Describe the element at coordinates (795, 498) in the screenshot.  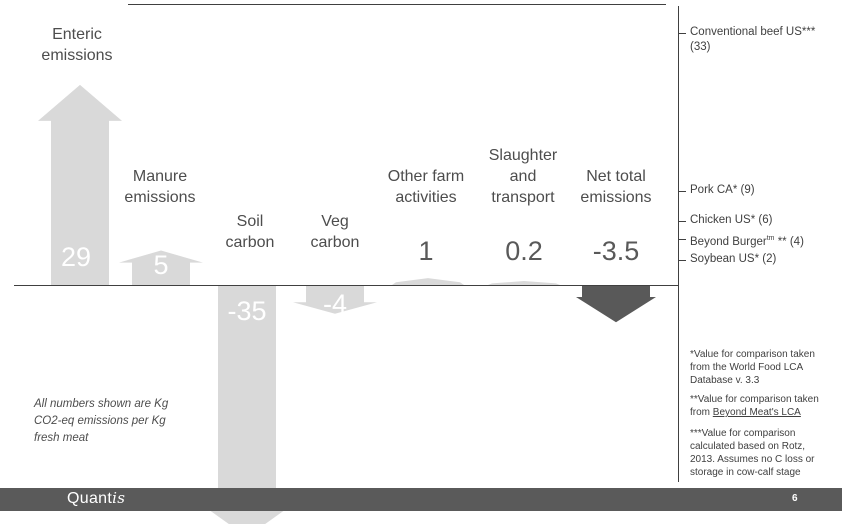
I see `page-number: 6` at that location.